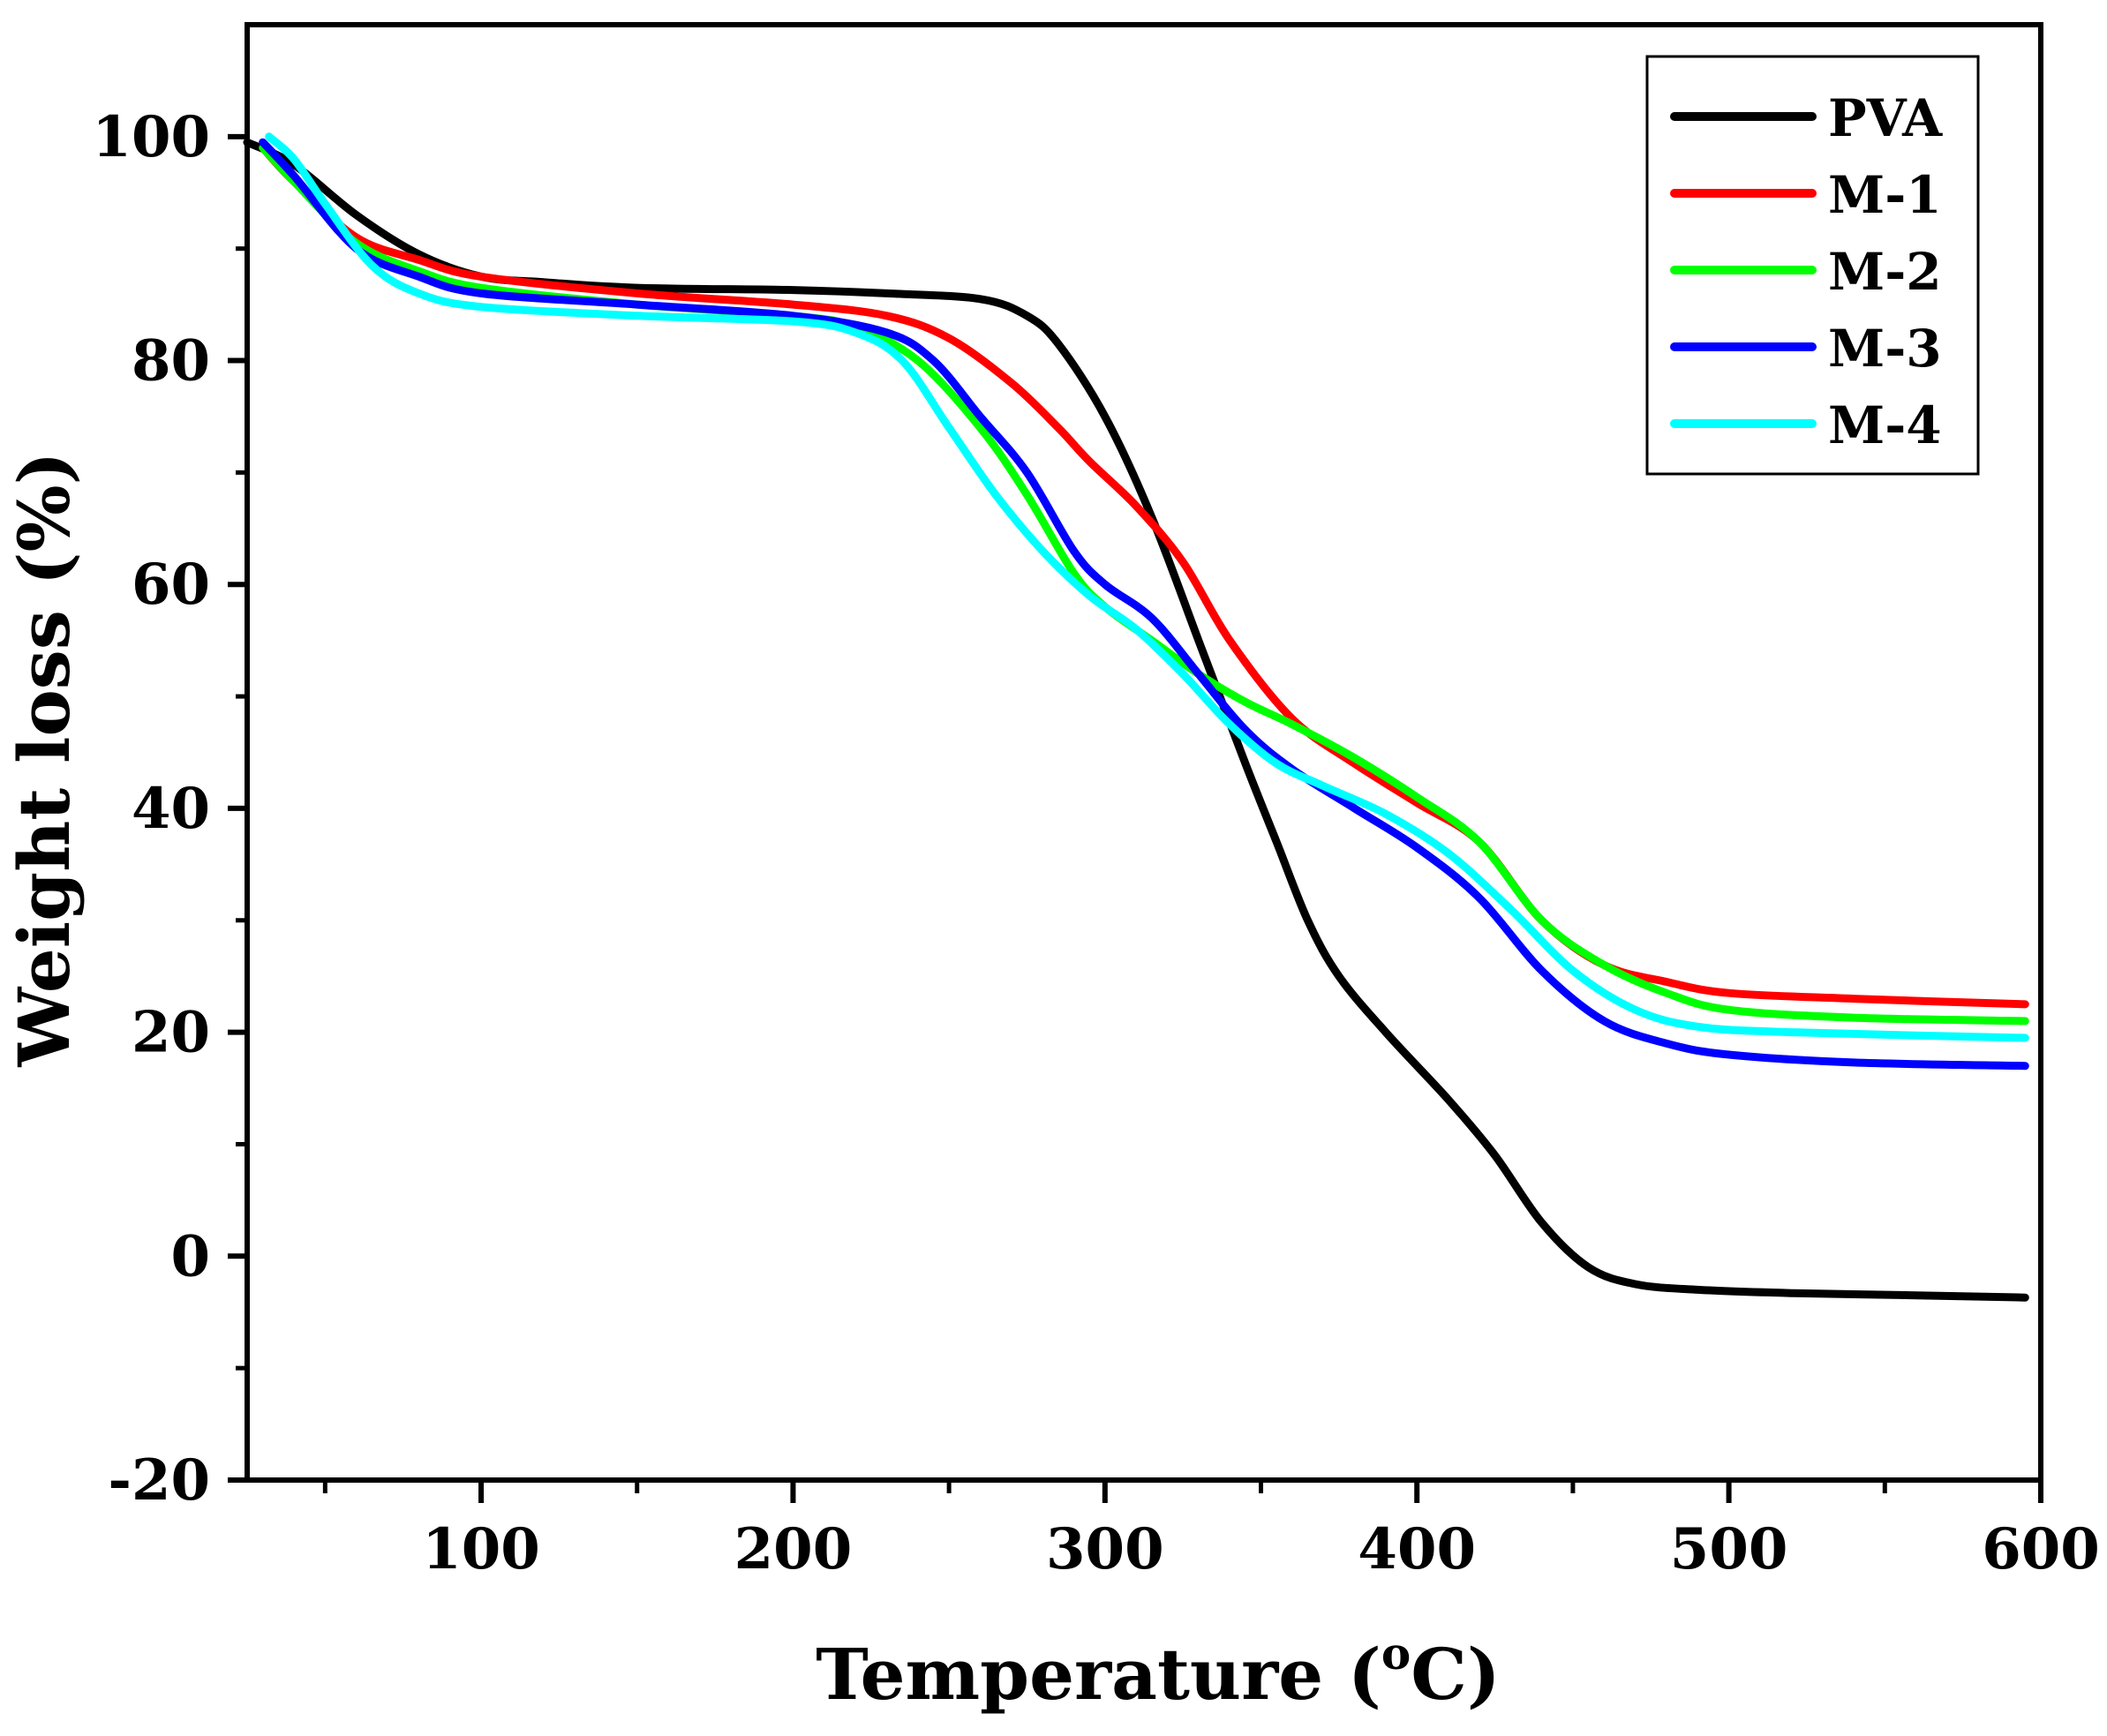 This screenshot has height=1736, width=2107. I want to click on legend-label-m-4: M-4, so click(1885, 425).